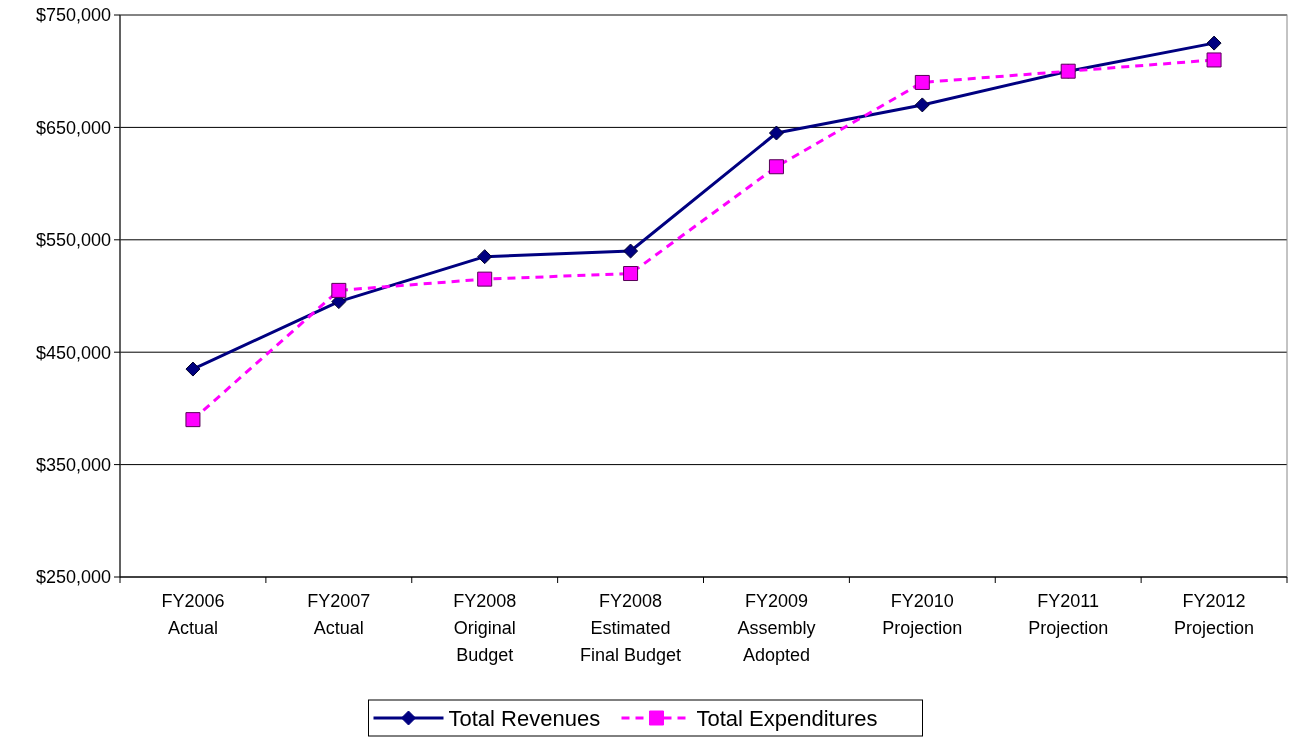  What do you see at coordinates (776, 628) in the screenshot?
I see `x-tick-label: FY2009 Assembly Adopted` at bounding box center [776, 628].